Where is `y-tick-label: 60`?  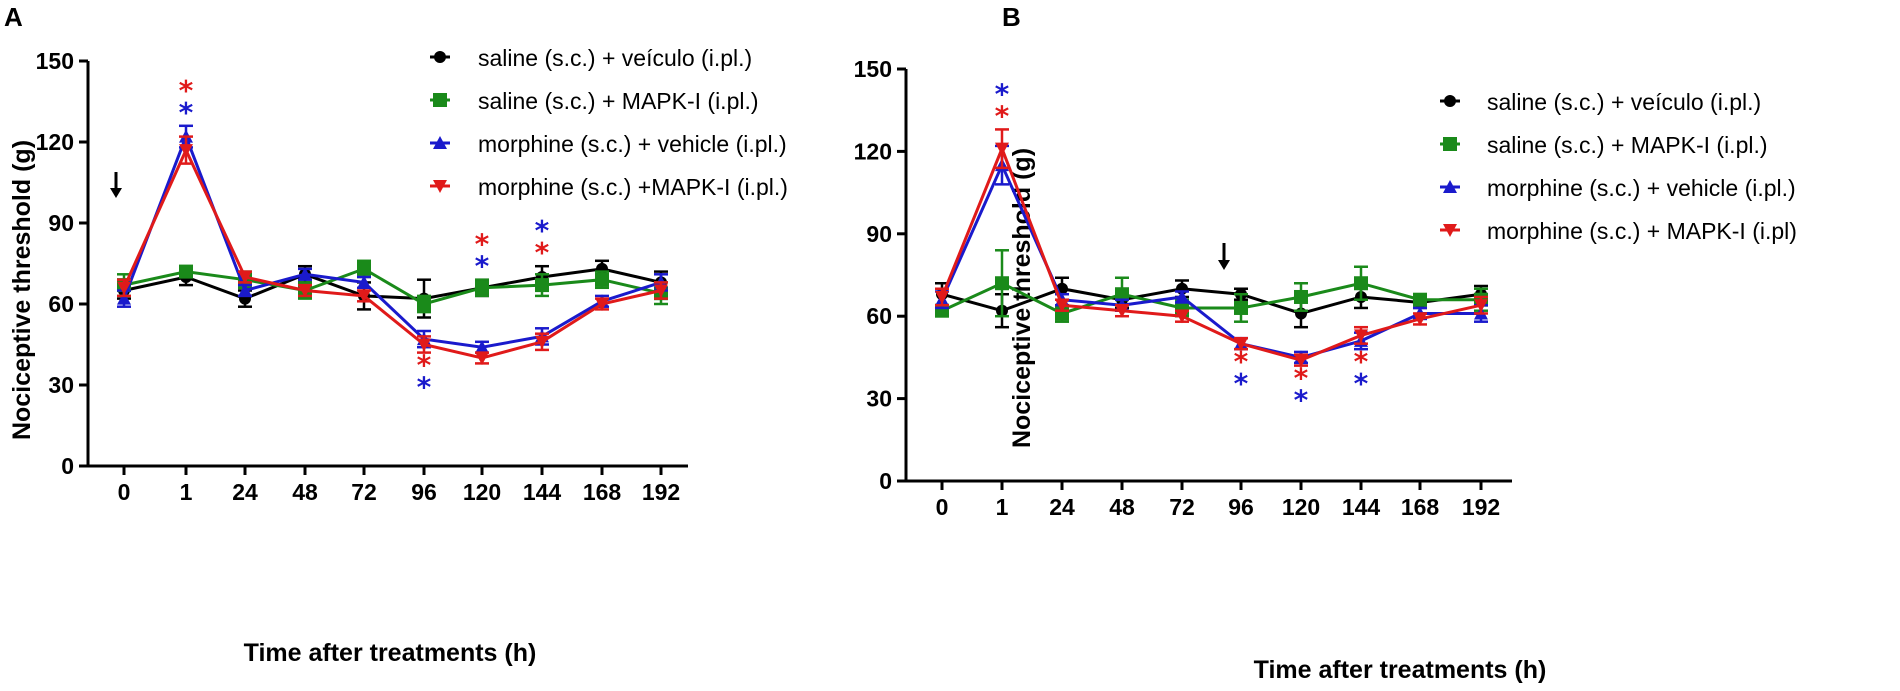 y-tick-label: 60 is located at coordinates (879, 316).